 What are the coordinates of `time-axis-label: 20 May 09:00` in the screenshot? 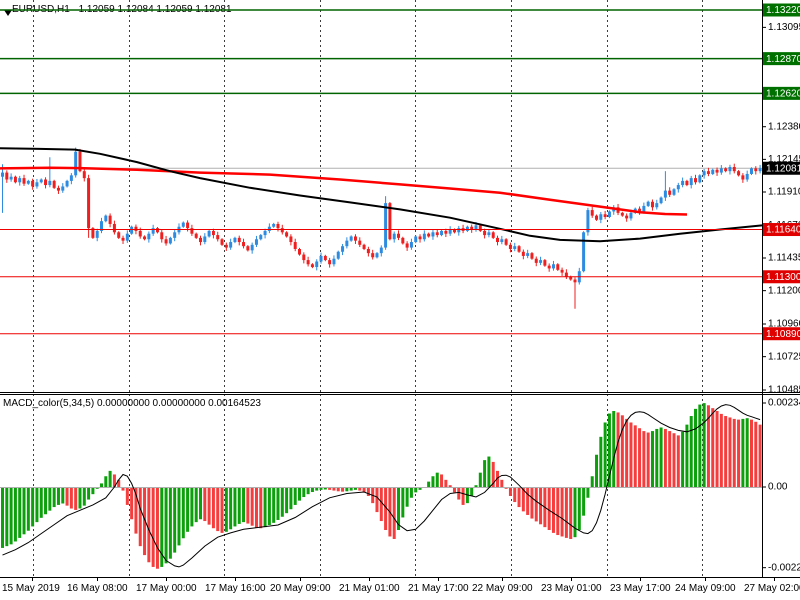 It's located at (300, 588).